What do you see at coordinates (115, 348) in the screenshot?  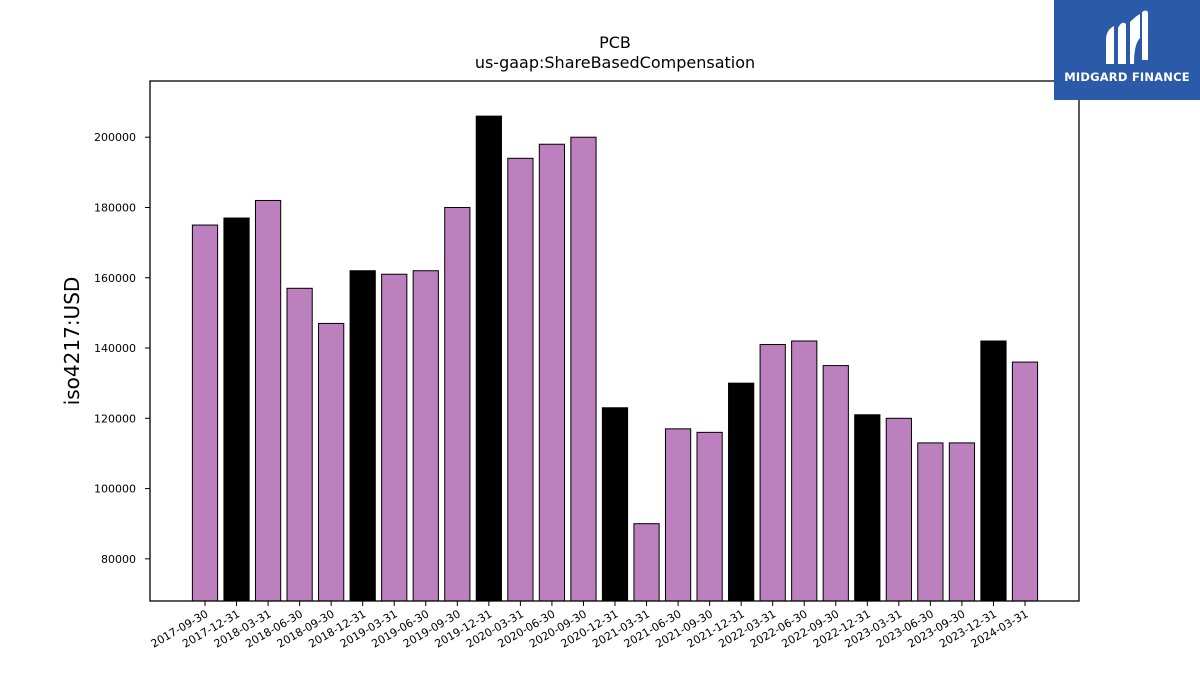 I see `y-tick-label: 140000` at bounding box center [115, 348].